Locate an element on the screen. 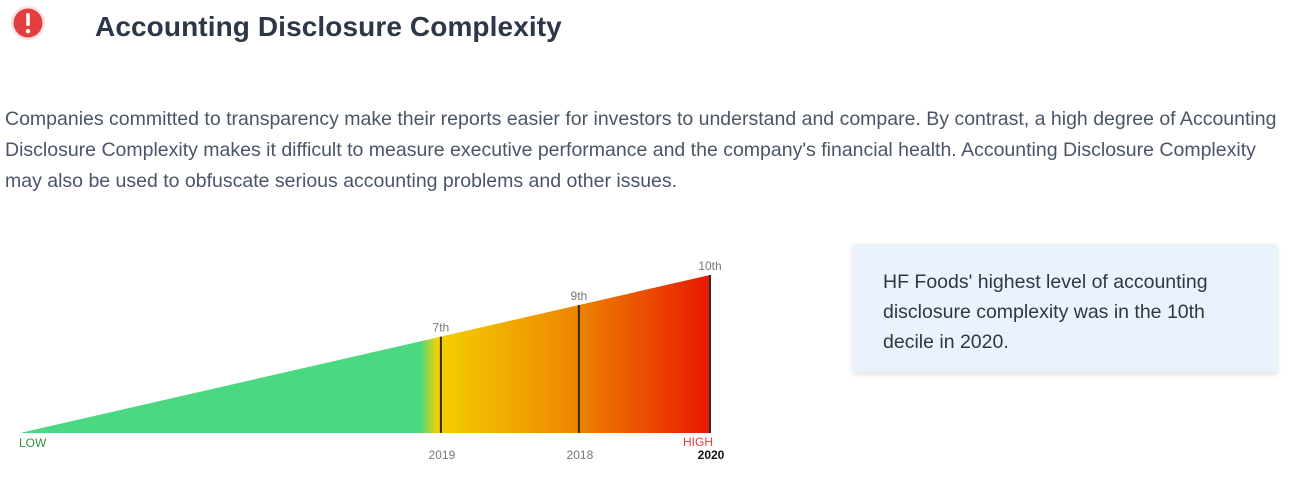  marker-decile-label-2019: 7th is located at coordinates (441, 328).